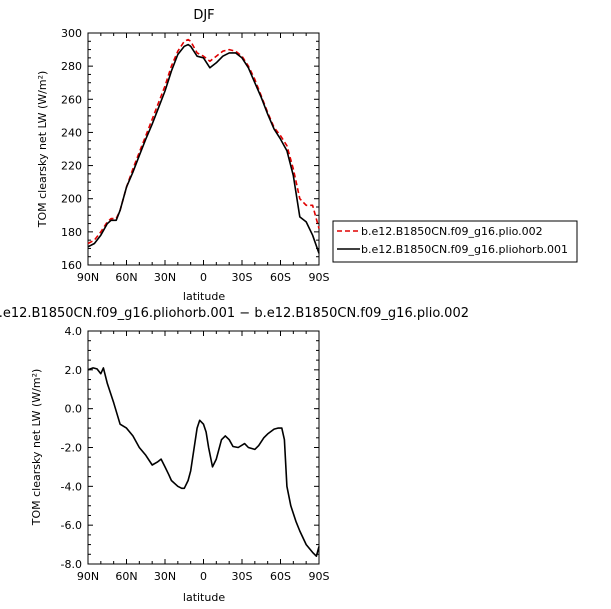 The width and height of the screenshot is (611, 609). I want to click on top-x-tick-label: 0, so click(203, 277).